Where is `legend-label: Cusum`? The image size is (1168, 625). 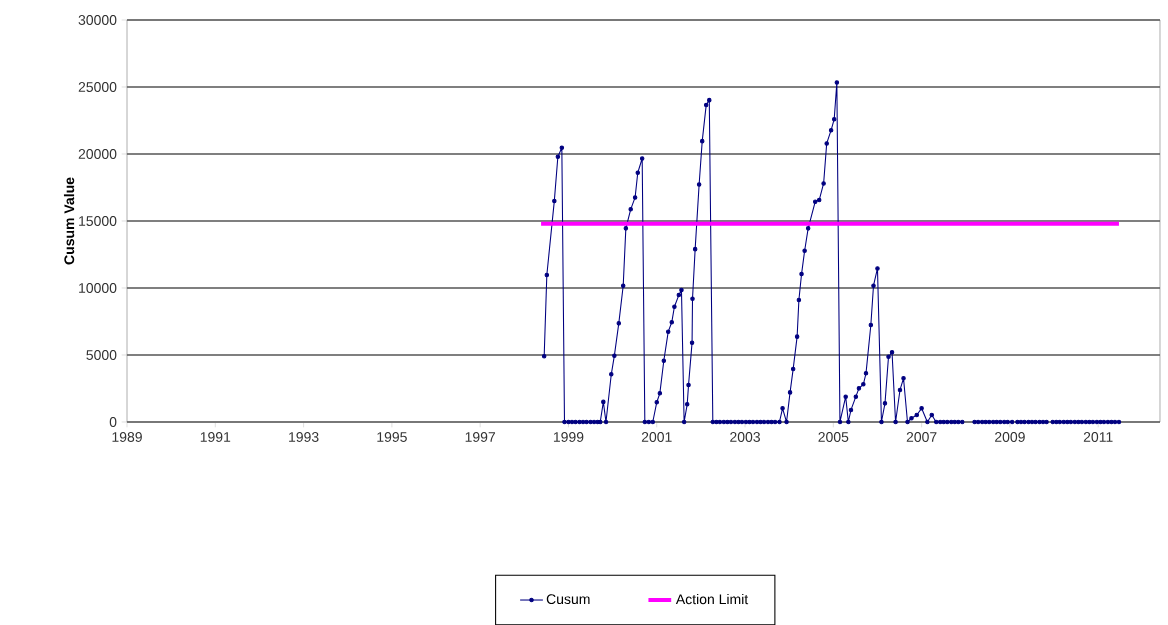
legend-label: Cusum is located at coordinates (568, 599).